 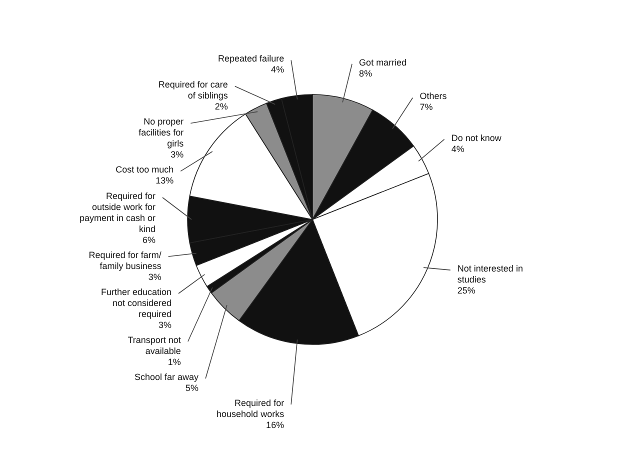 I want to click on slice-label: School far away, so click(x=167, y=377).